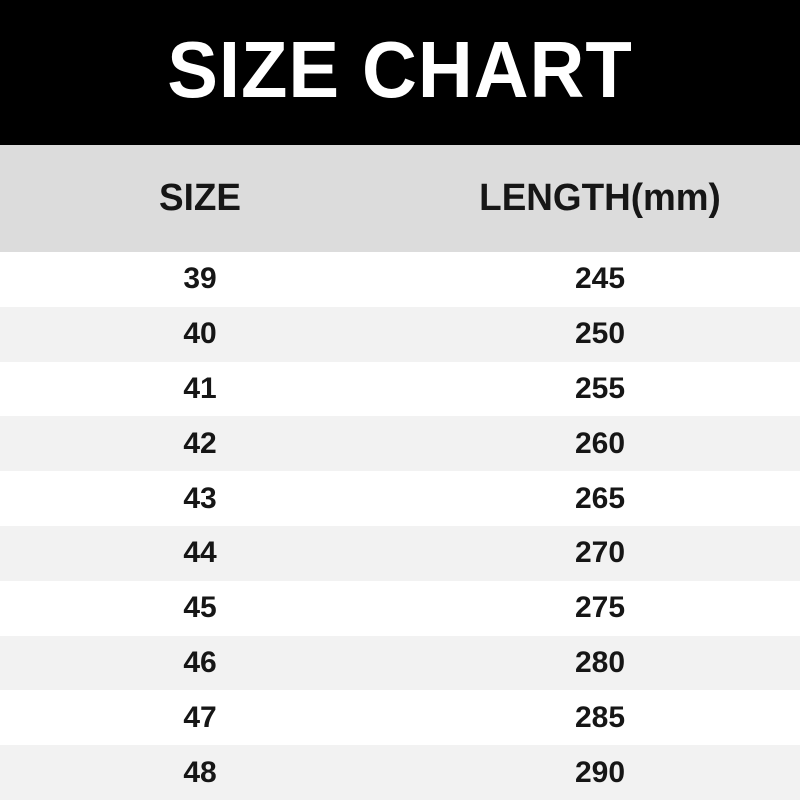 The image size is (800, 800). Describe the element at coordinates (400, 718) in the screenshot. I see `table-row: 47 285` at that location.